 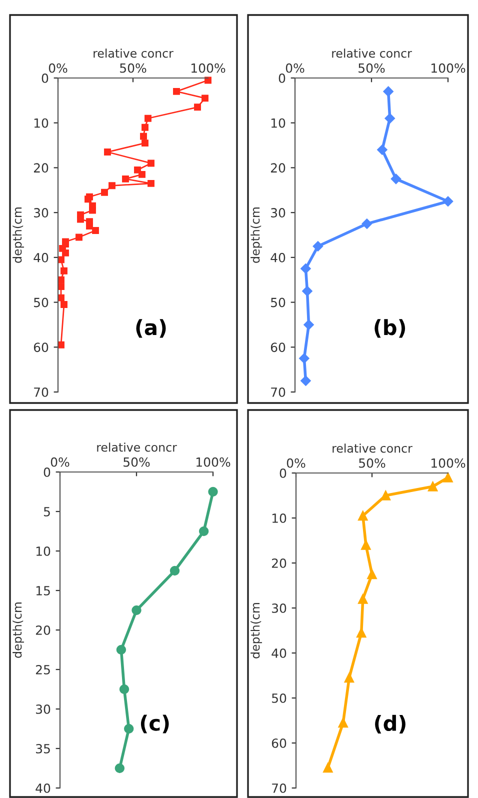 I want to click on annotation: (c), so click(x=154, y=724).